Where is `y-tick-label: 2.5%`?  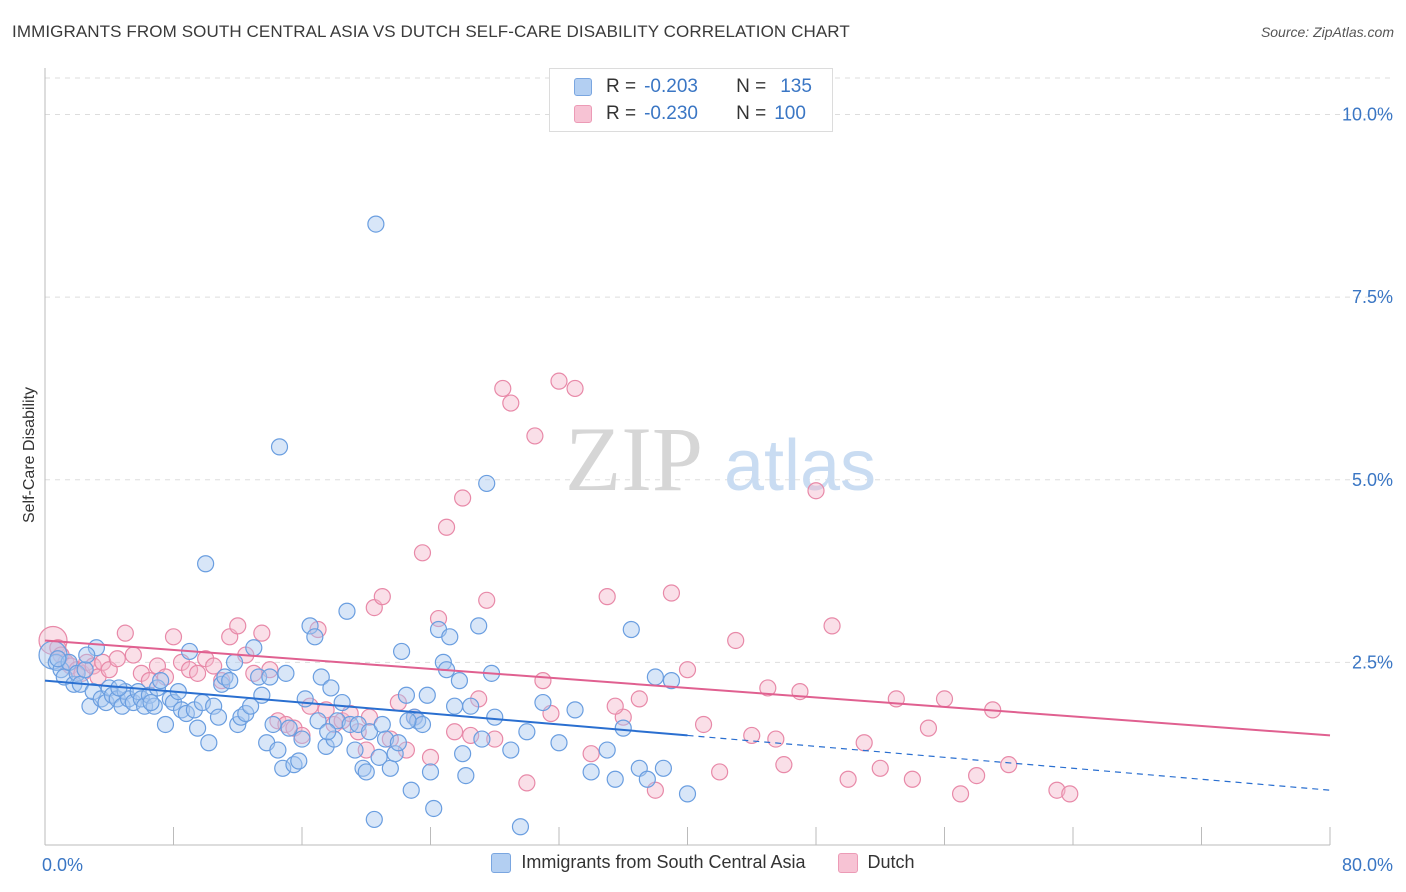 y-tick-label: 2.5% is located at coordinates (1372, 662).